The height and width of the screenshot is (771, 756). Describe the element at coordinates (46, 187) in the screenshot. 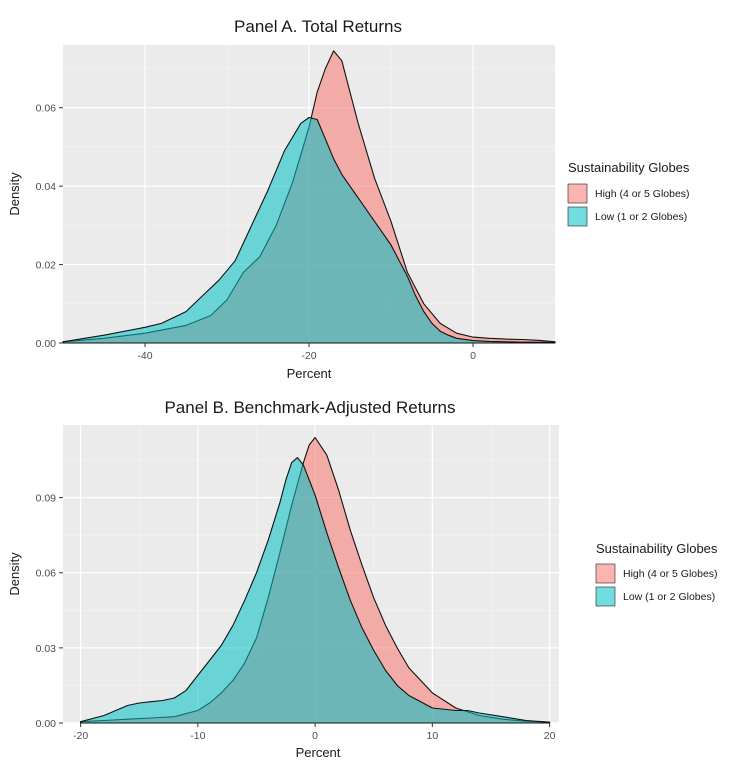

I see `panel-a-y-tick-label: 0.04` at that location.